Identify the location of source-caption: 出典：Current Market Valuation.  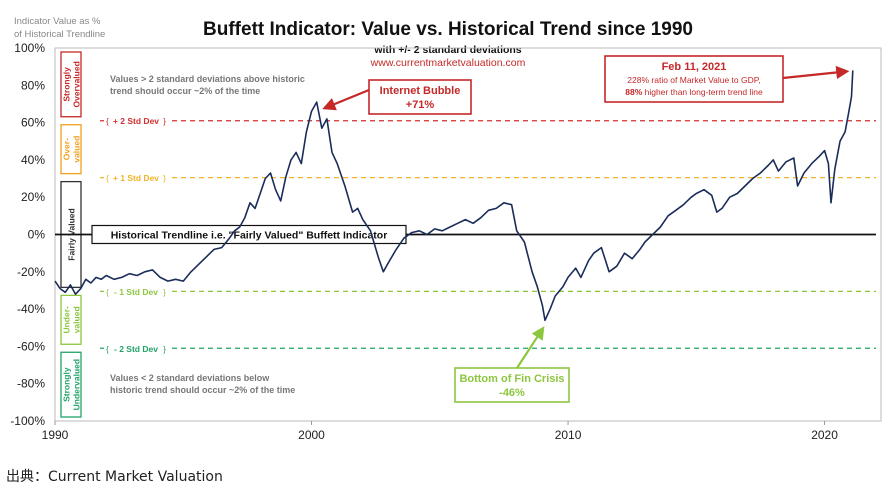
(114, 477).